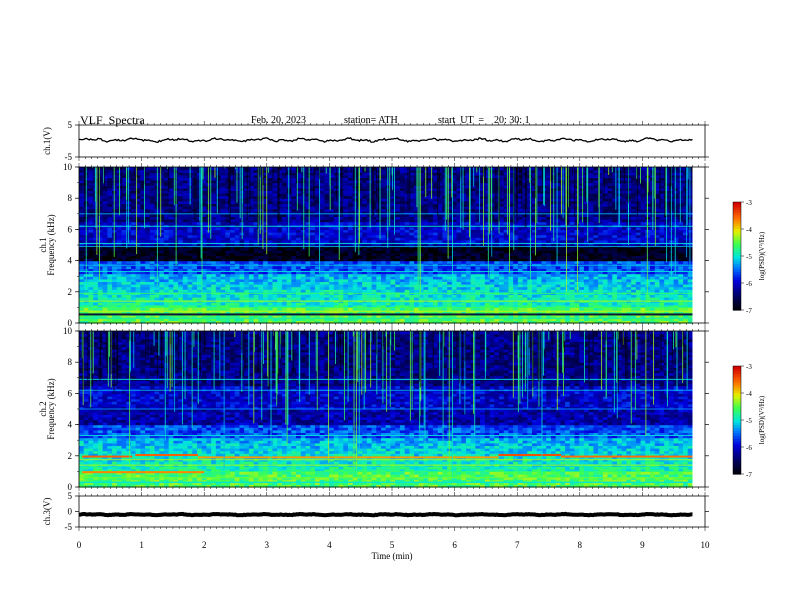  Describe the element at coordinates (484, 120) in the screenshot. I see `start-time-label: start UT = 20: 30: 1` at that location.